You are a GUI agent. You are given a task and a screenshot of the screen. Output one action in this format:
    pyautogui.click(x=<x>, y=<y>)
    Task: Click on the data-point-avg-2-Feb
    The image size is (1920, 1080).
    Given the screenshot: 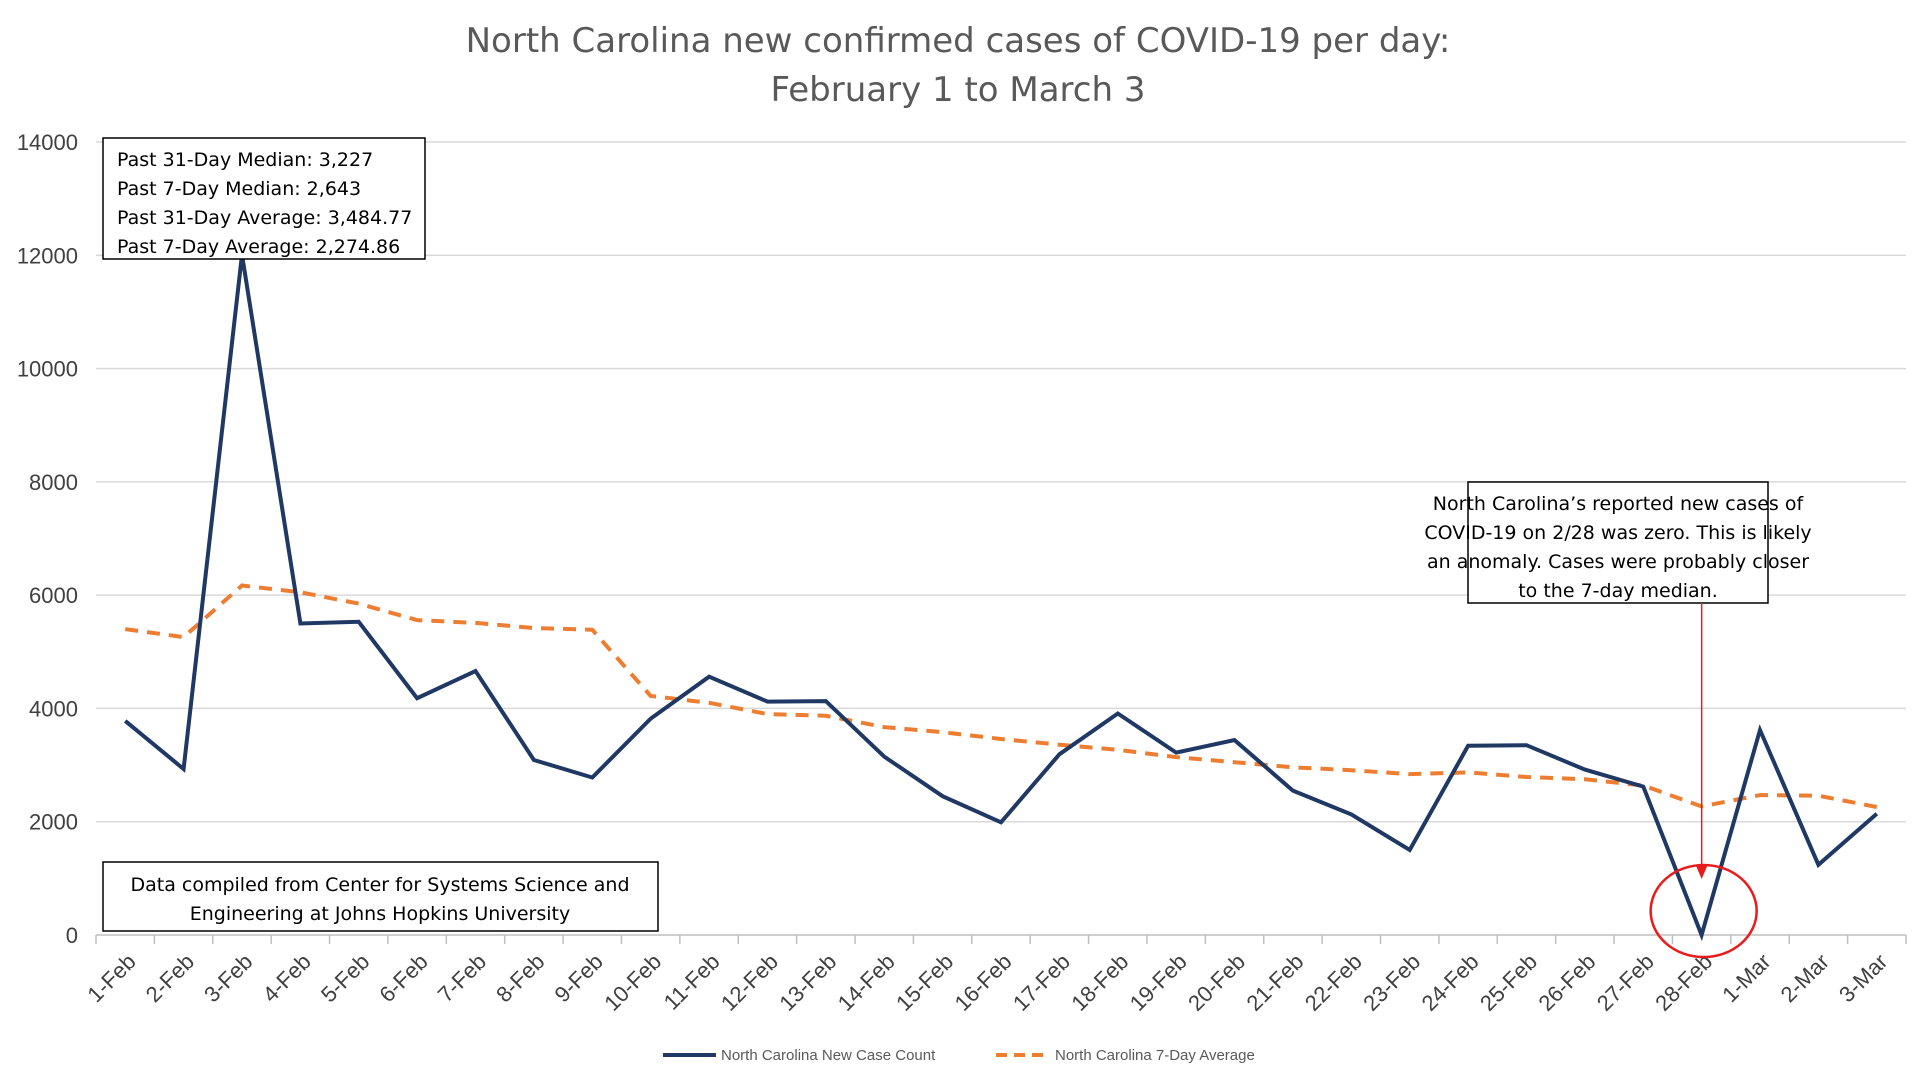 What is the action you would take?
    pyautogui.click(x=184, y=637)
    